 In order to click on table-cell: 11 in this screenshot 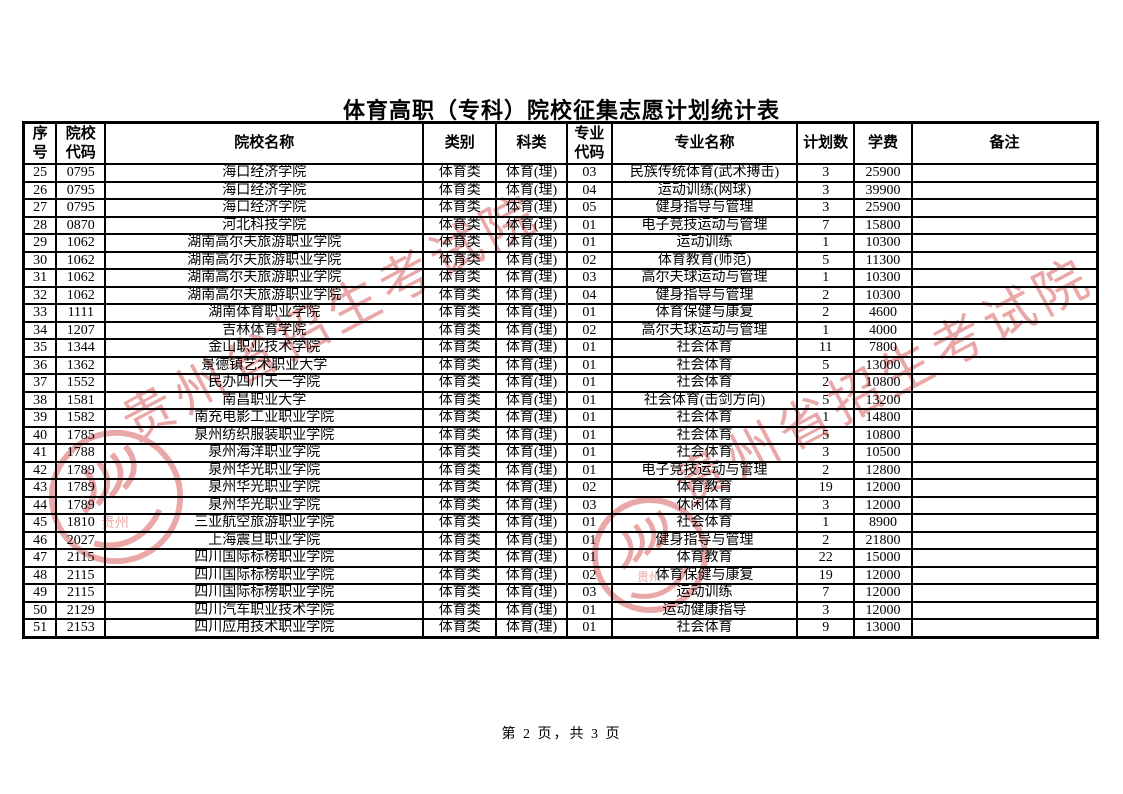, I will do `click(826, 348)`.